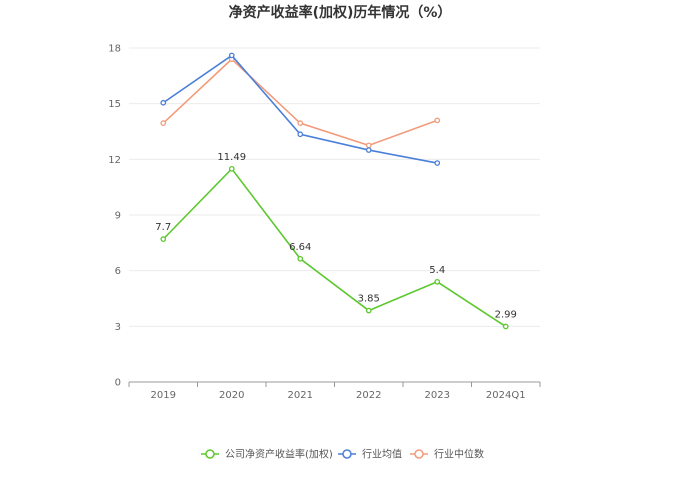  I want to click on data-label: 3.85, so click(369, 299).